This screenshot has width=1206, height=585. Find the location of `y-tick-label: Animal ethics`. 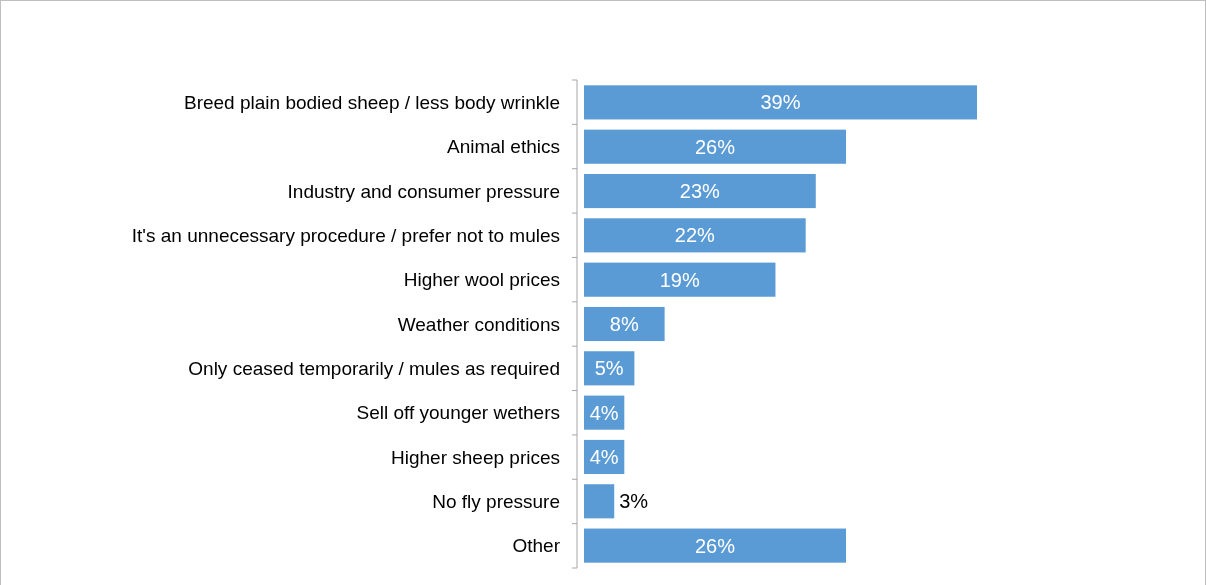

y-tick-label: Animal ethics is located at coordinates (503, 147).